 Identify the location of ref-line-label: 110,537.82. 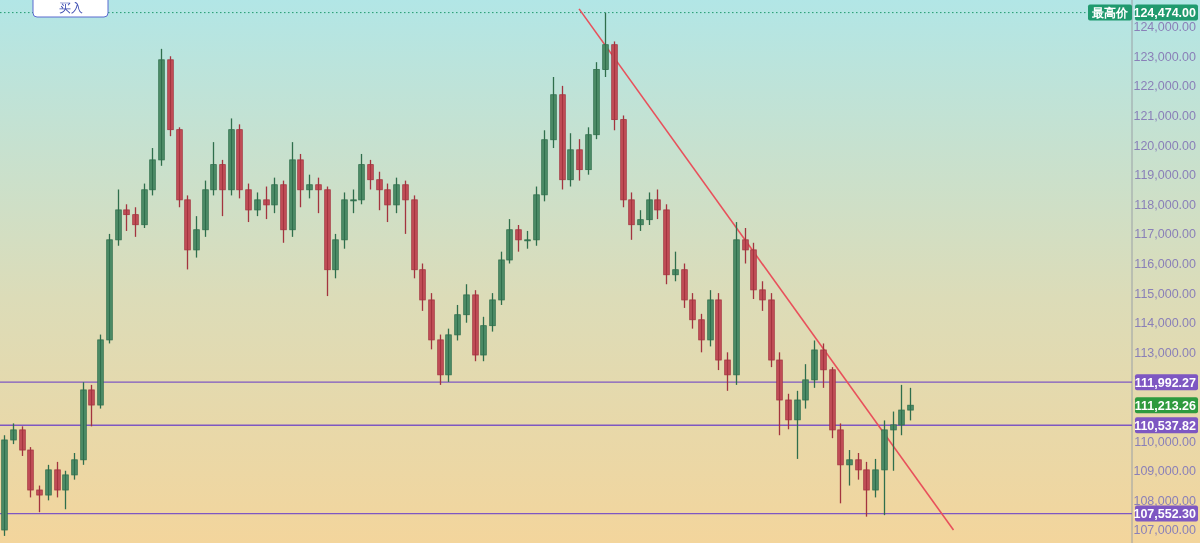
(1165, 425).